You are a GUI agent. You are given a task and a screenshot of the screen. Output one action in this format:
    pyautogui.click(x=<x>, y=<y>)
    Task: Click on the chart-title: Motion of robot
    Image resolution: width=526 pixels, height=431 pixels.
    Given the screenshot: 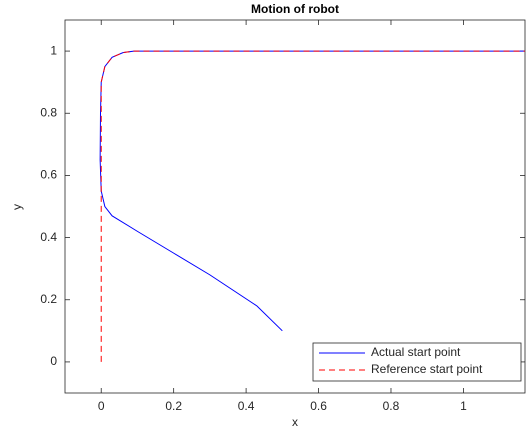 What is the action you would take?
    pyautogui.click(x=295, y=9)
    